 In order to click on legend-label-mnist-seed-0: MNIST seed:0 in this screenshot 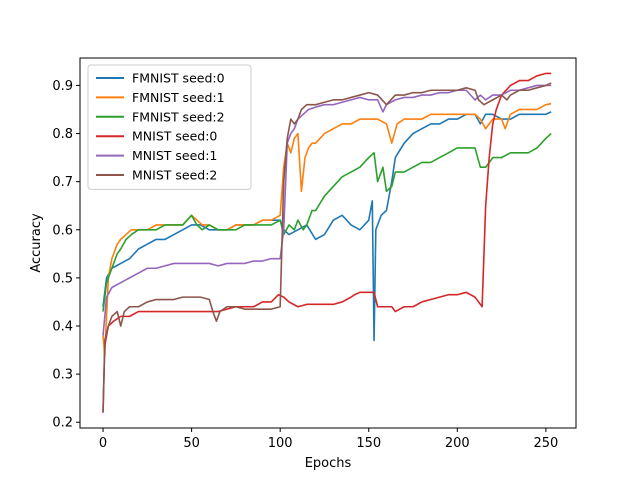, I will do `click(174, 136)`.